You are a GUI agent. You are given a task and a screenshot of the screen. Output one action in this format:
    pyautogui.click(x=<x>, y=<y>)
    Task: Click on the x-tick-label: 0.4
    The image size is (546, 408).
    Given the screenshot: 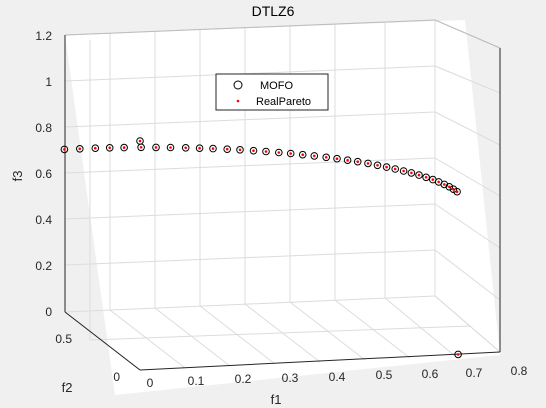 What is the action you would take?
    pyautogui.click(x=337, y=377)
    